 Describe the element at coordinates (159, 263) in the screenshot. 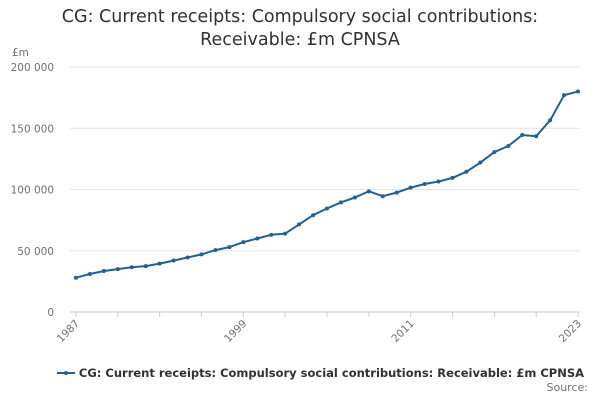

I see `data-point-1993` at that location.